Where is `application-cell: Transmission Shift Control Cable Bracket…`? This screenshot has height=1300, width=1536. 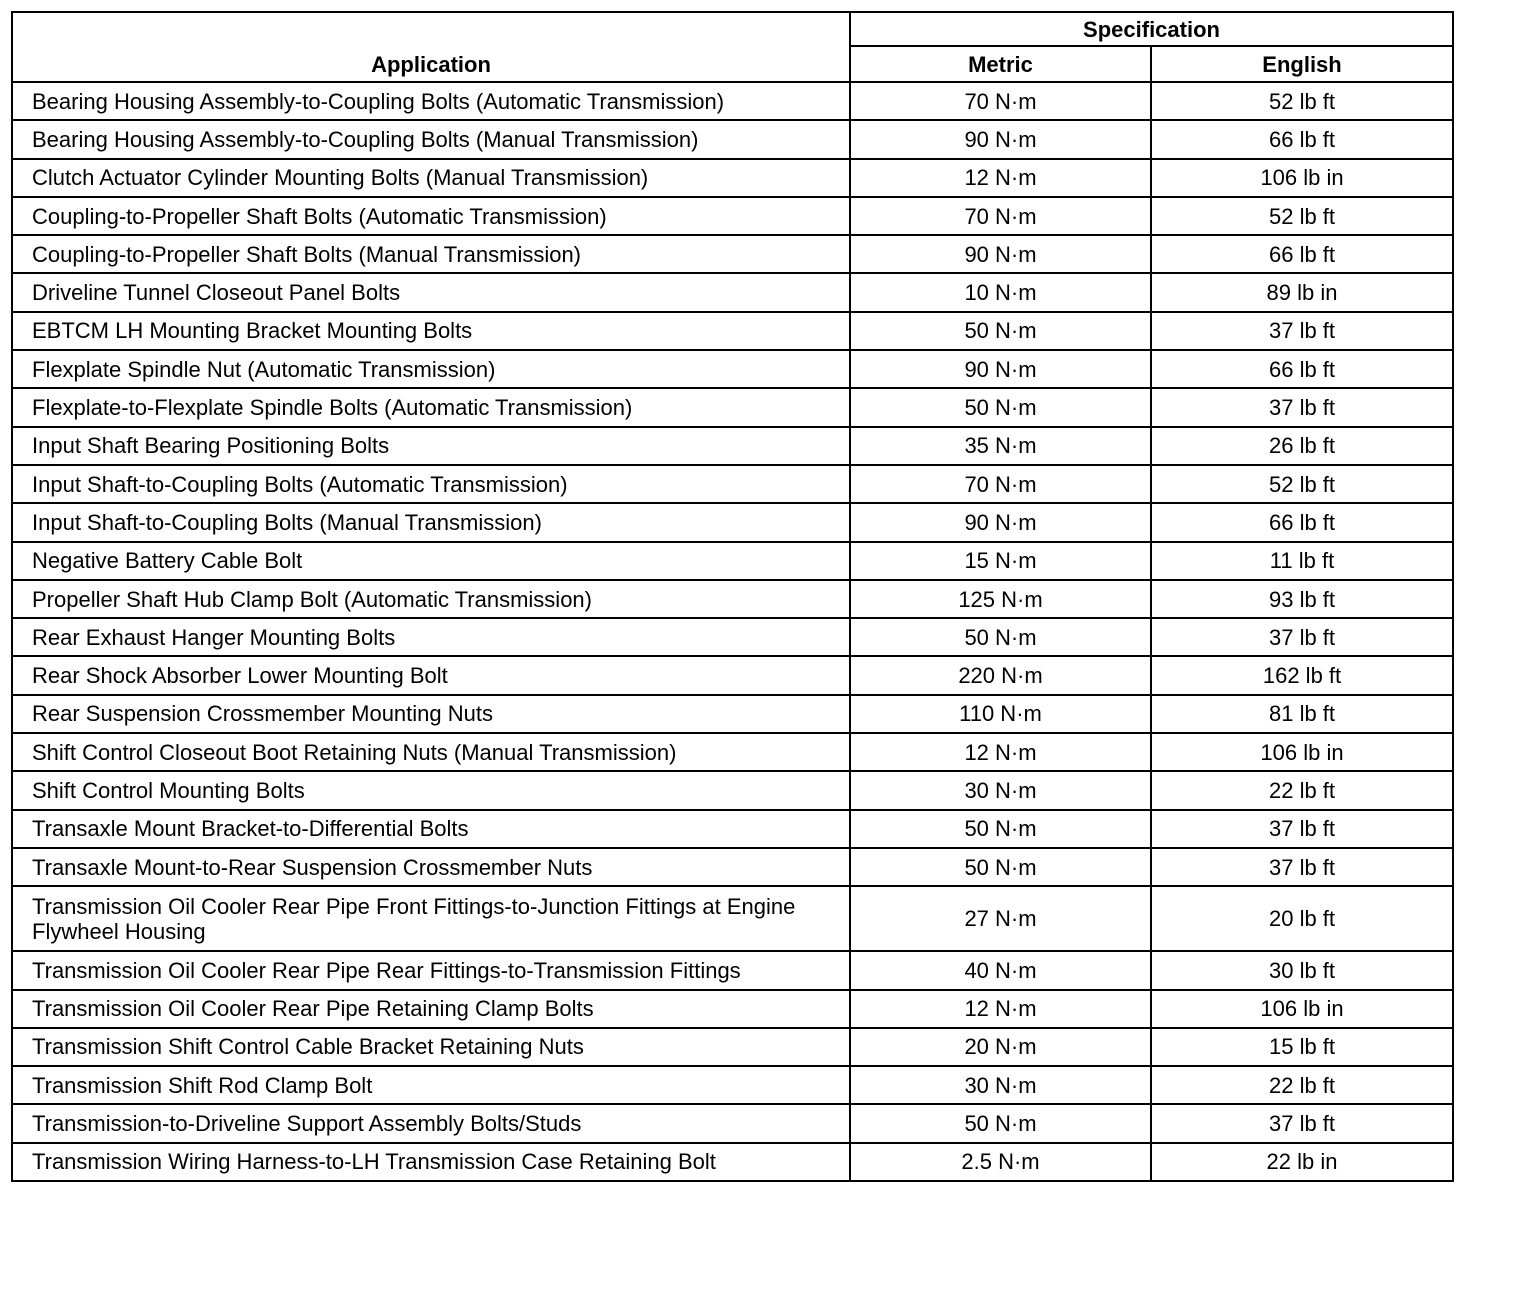 application-cell: Transmission Shift Control Cable Bracket… is located at coordinates (431, 1047).